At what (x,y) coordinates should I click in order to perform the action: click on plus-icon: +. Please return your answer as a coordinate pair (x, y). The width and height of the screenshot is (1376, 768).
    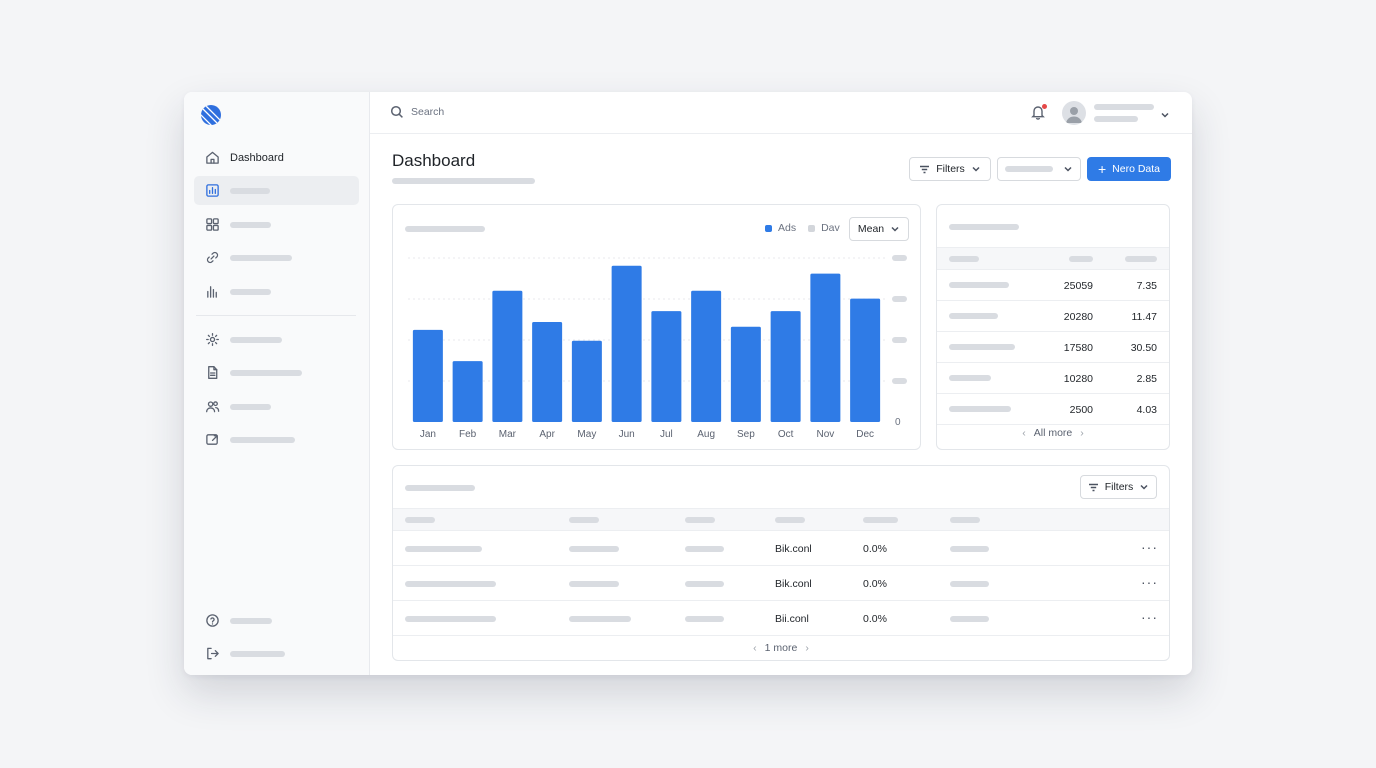
    Looking at the image, I should click on (1102, 169).